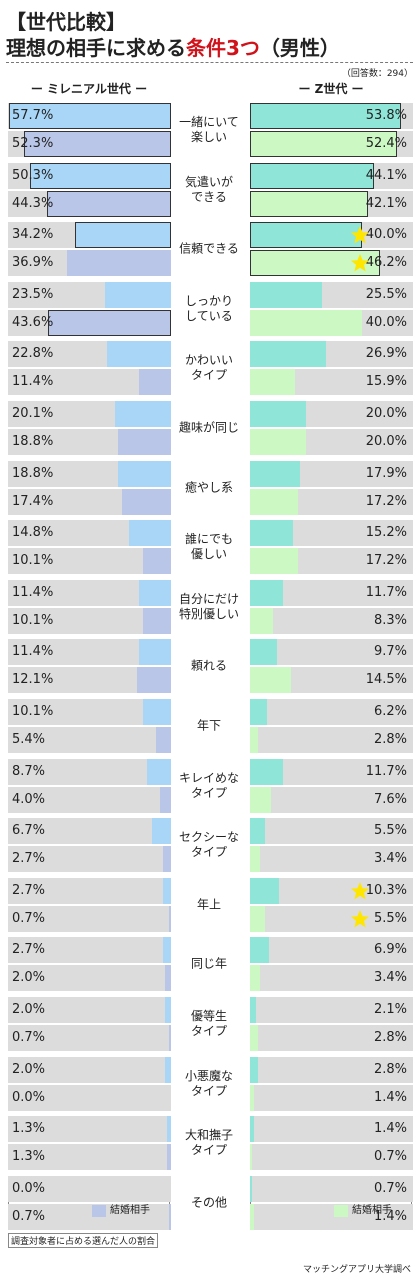 The image size is (419, 1280). What do you see at coordinates (386, 890) in the screenshot?
I see `value-label: 10.3%` at bounding box center [386, 890].